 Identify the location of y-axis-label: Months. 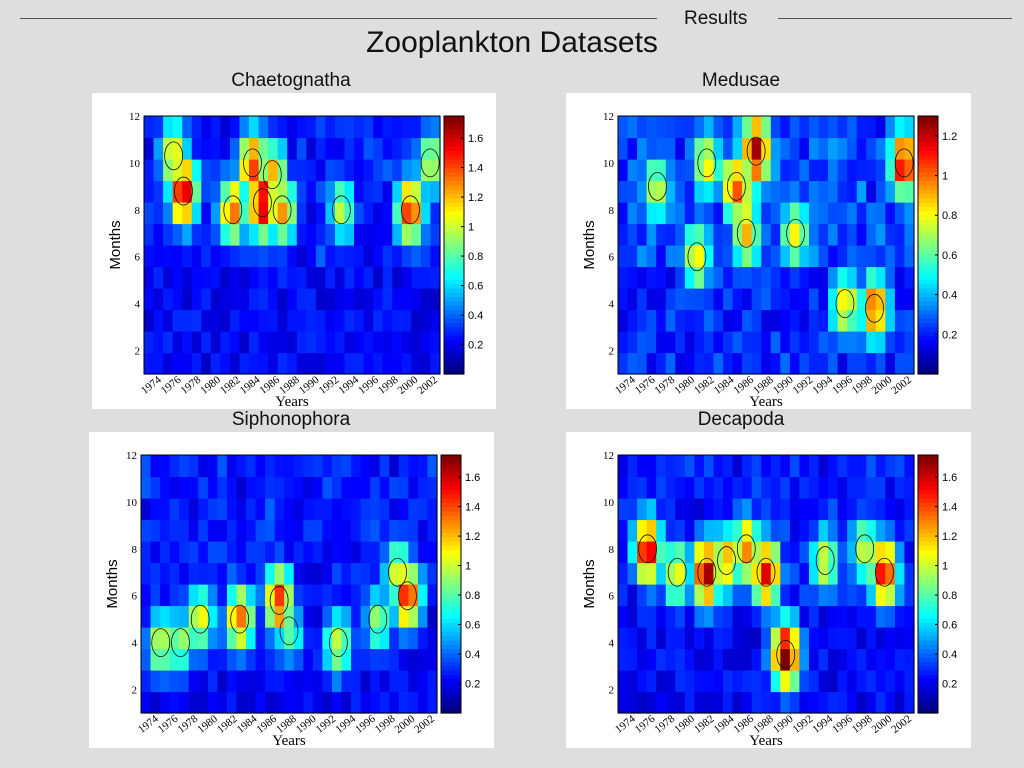
(115, 244).